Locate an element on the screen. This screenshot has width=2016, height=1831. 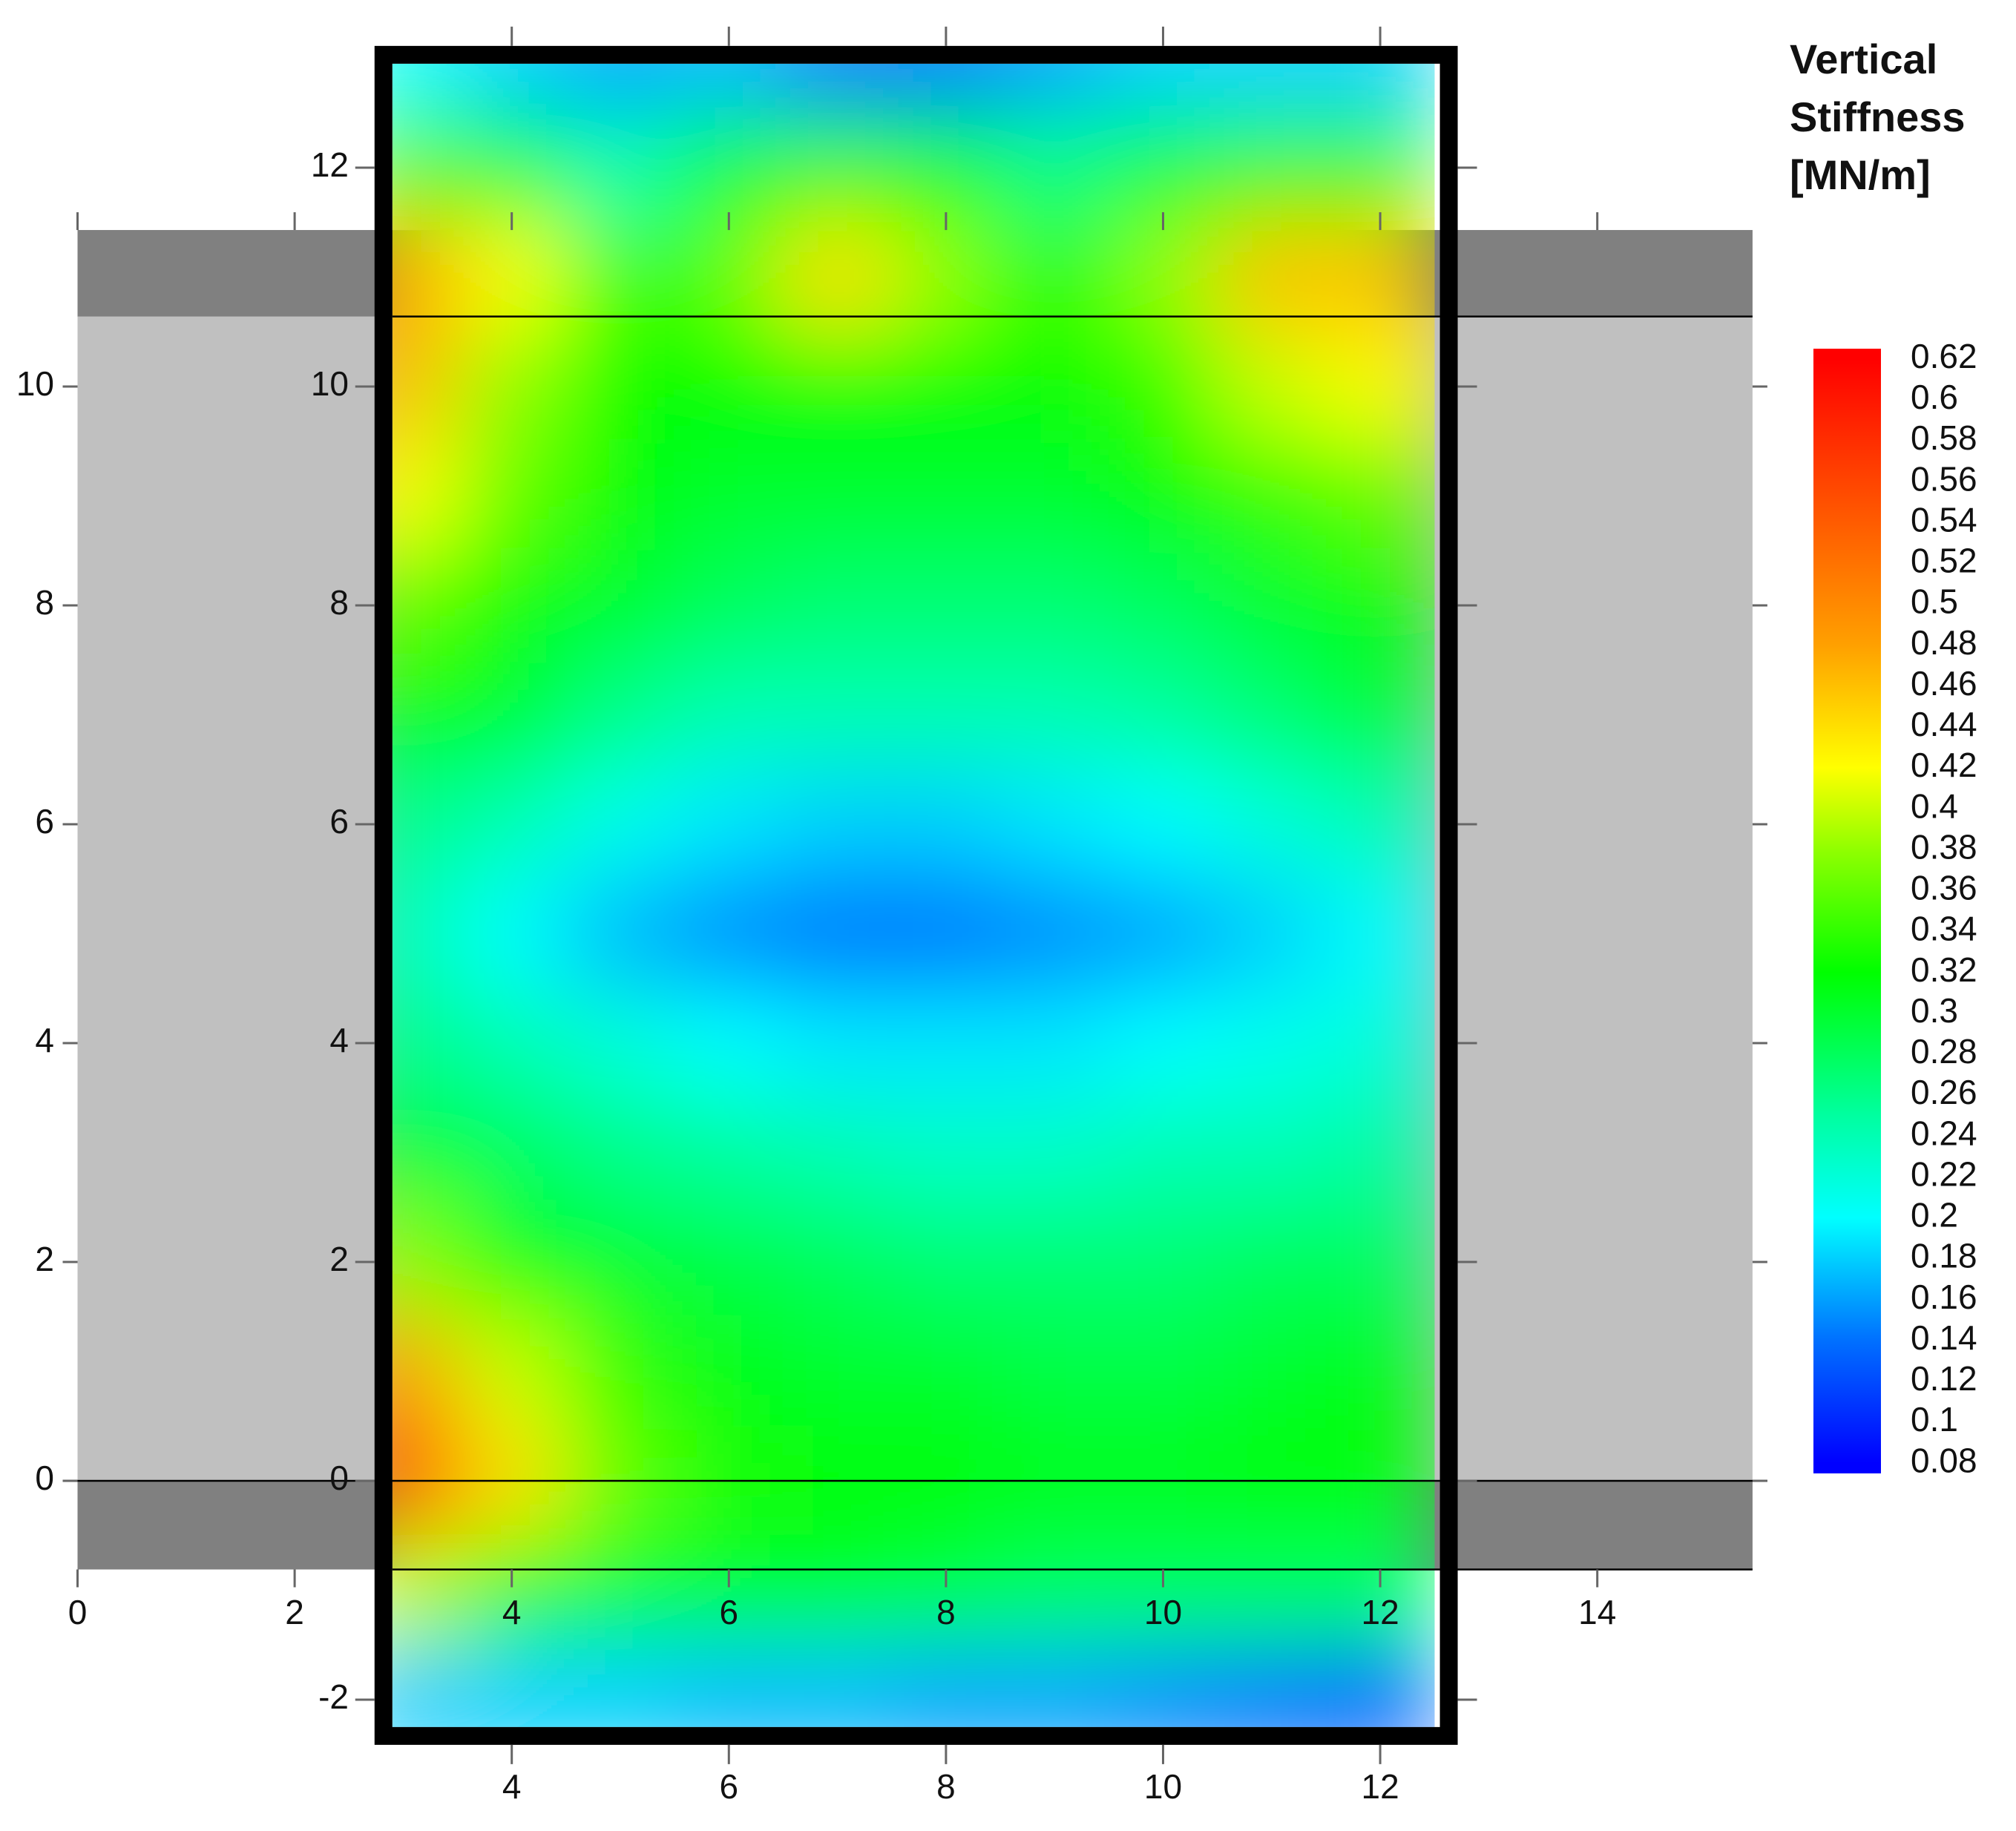
outer-x-tick-label: 2 is located at coordinates (294, 1612).